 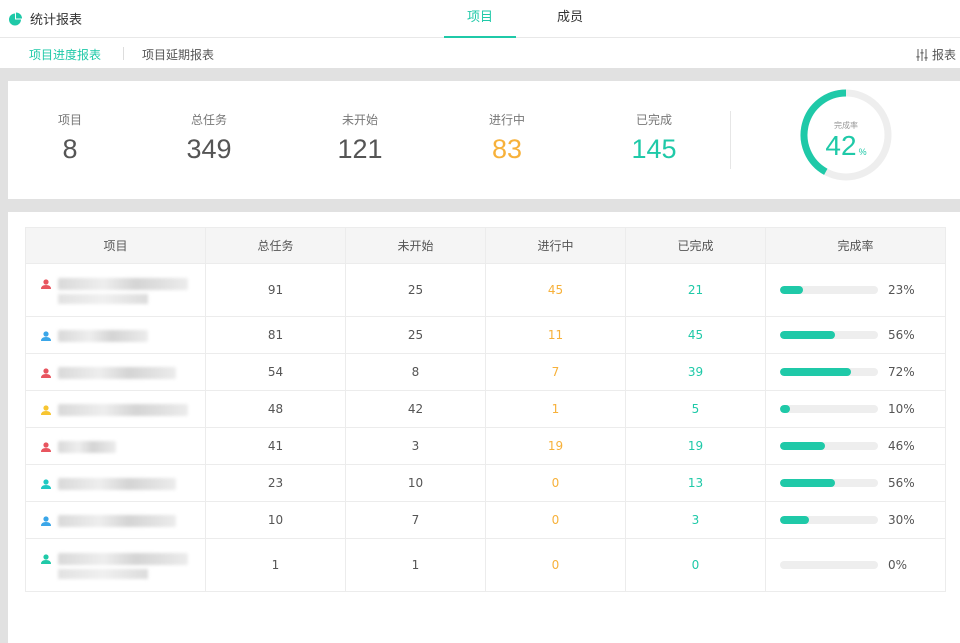 What do you see at coordinates (415, 335) in the screenshot?
I see `not-started-cell: 25` at bounding box center [415, 335].